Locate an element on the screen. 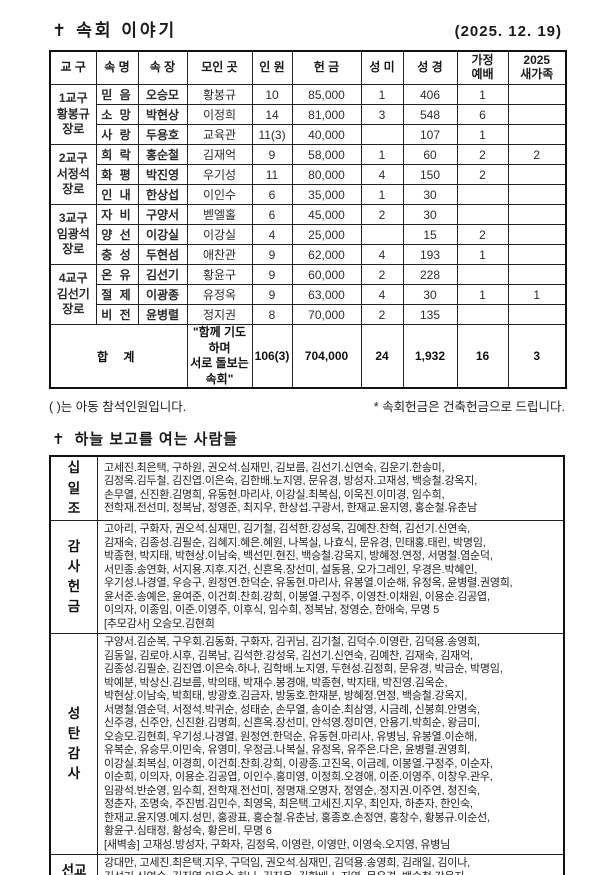 The width and height of the screenshot is (600, 875). header-cell: 인 원 is located at coordinates (272, 67).